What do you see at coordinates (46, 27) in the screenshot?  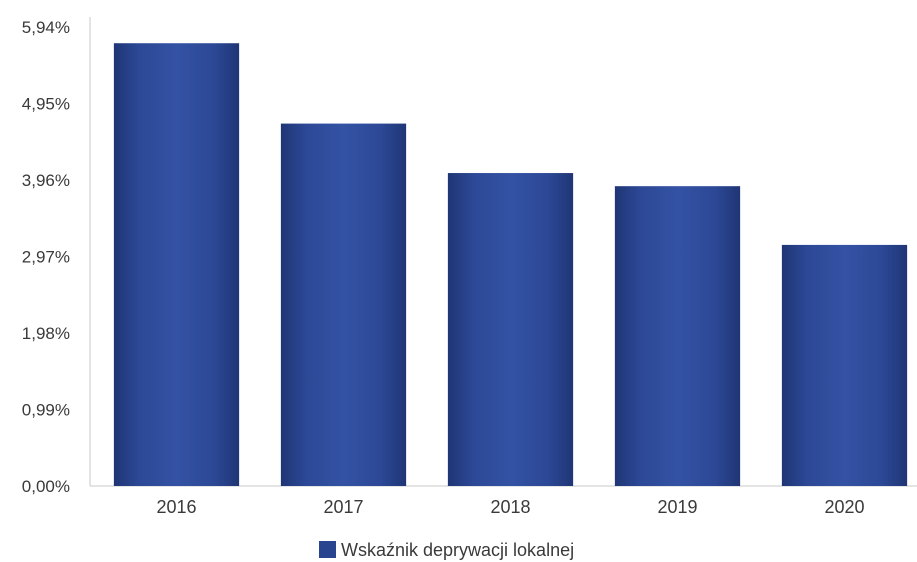 I see `y-tick-label: 5,94%` at bounding box center [46, 27].